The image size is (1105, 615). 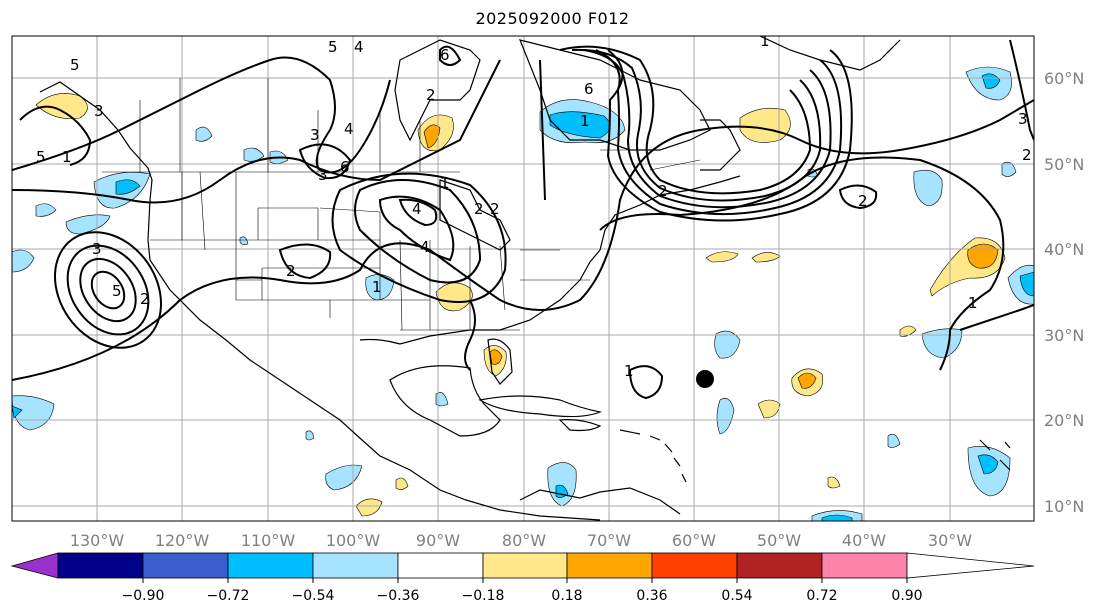 I want to click on lat-label: 20°N, so click(x=1064, y=420).